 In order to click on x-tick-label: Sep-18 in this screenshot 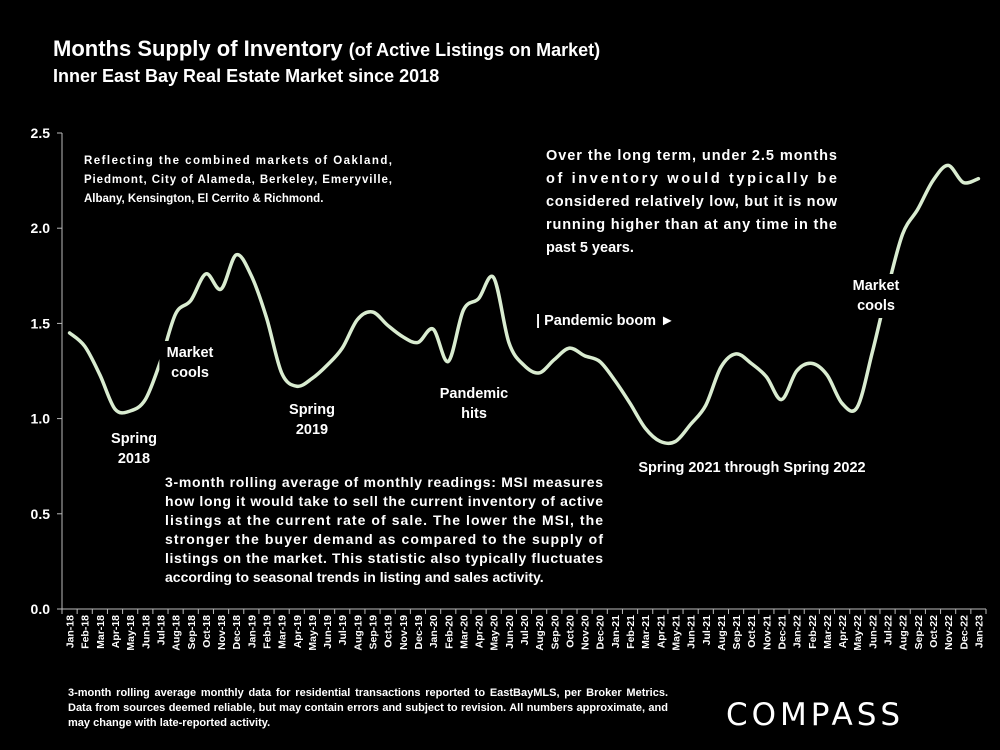, I will do `click(192, 632)`.